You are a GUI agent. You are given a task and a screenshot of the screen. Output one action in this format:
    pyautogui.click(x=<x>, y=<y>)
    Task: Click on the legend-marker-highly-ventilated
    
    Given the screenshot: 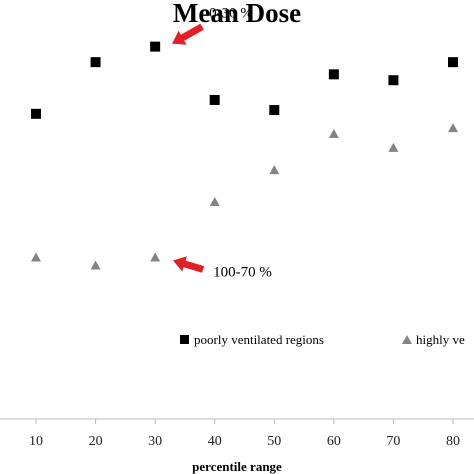 What is the action you would take?
    pyautogui.click(x=407, y=339)
    